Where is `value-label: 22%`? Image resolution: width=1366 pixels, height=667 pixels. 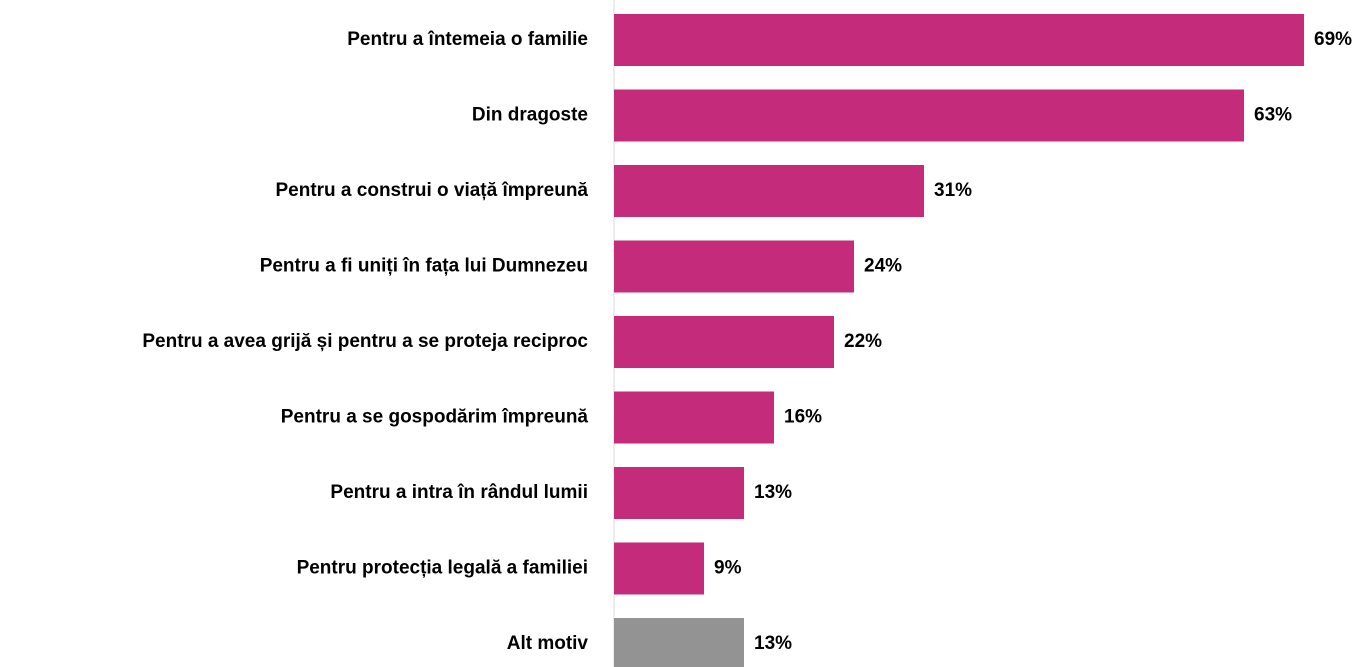
value-label: 22% is located at coordinates (863, 341).